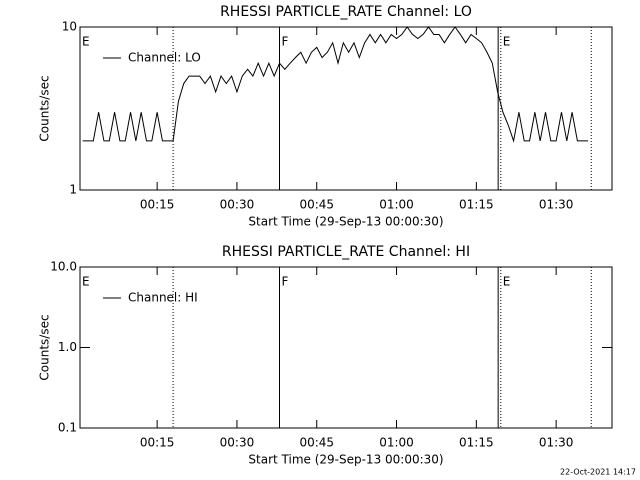  I want to click on y-tick-label: 10, so click(69, 27).